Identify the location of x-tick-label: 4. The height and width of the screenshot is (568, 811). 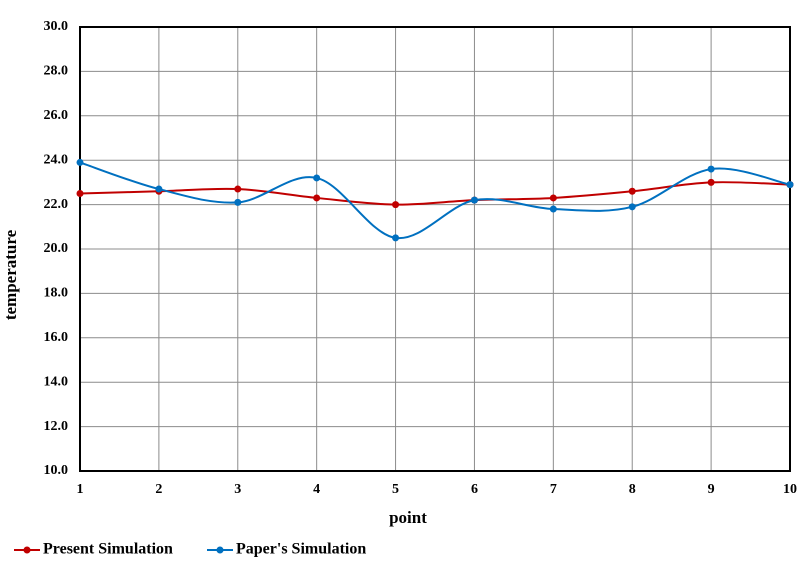
(316, 489).